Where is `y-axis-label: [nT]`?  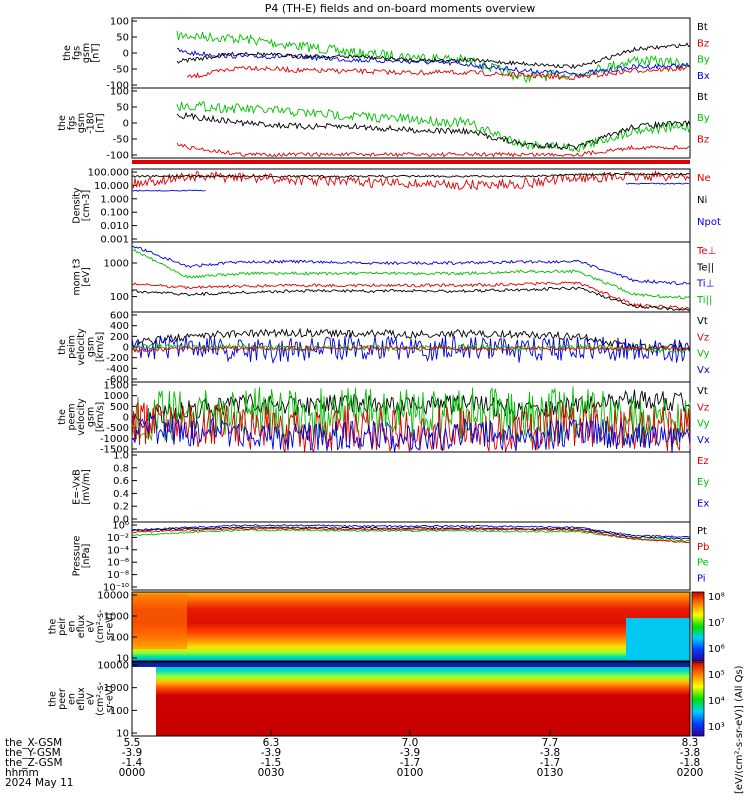
y-axis-label: [nT] is located at coordinates (100, 122).